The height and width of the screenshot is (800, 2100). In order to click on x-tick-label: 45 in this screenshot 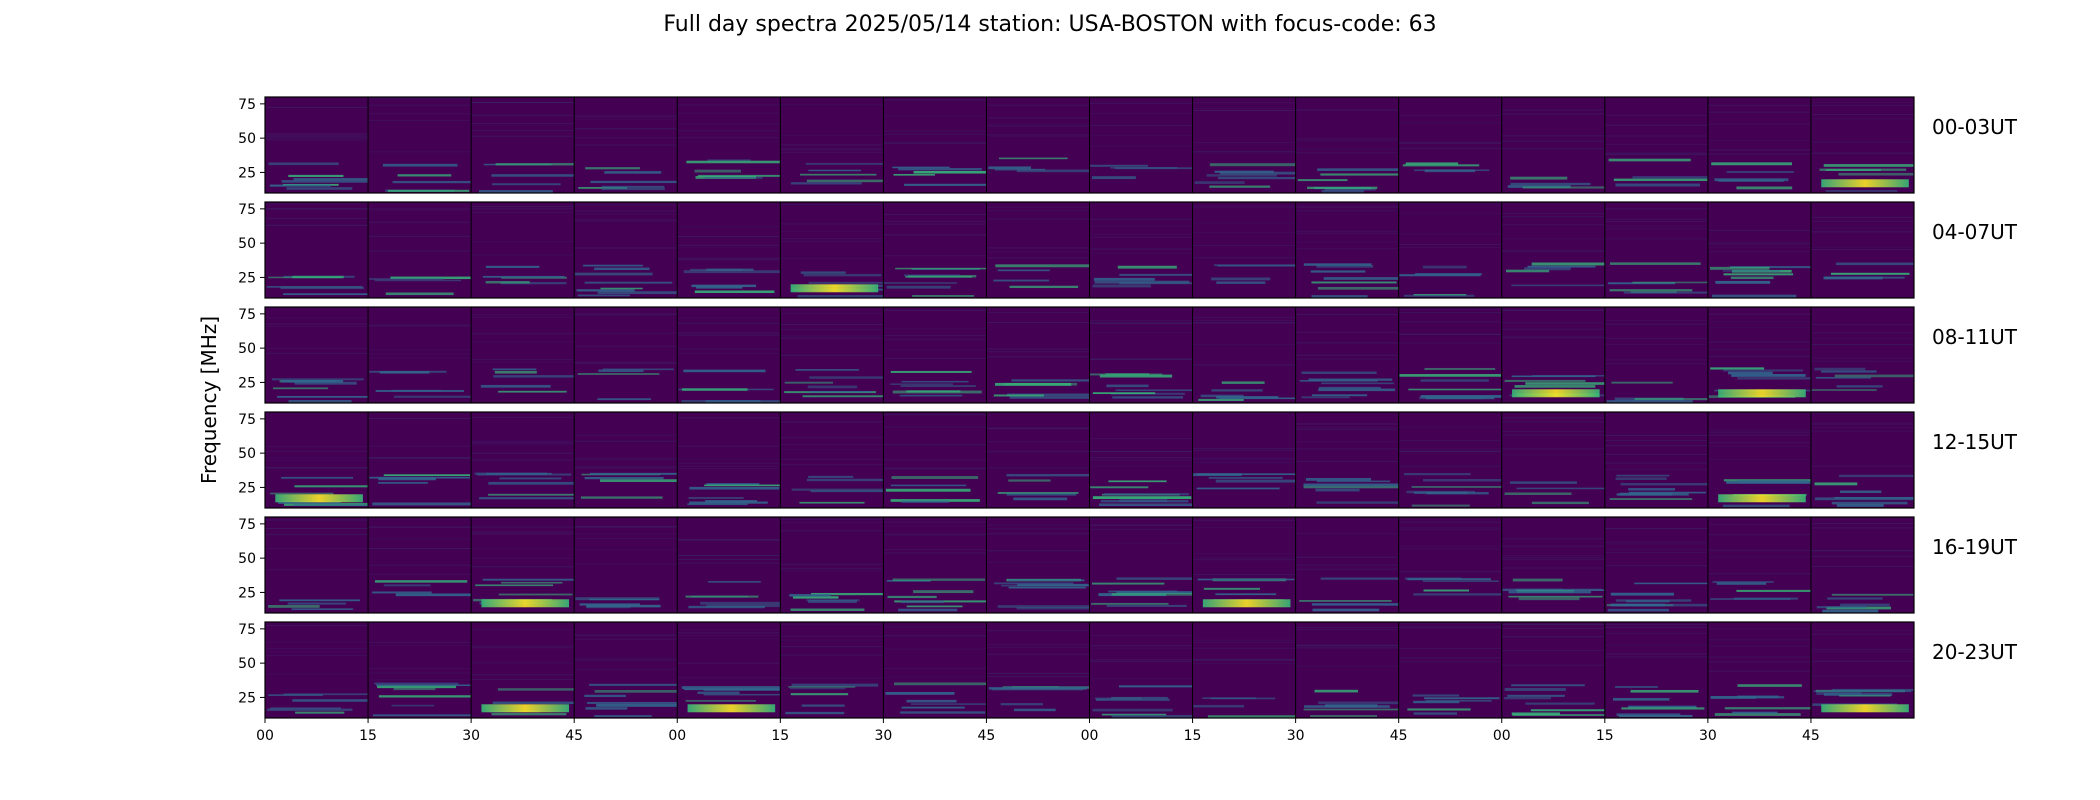, I will do `click(987, 736)`.